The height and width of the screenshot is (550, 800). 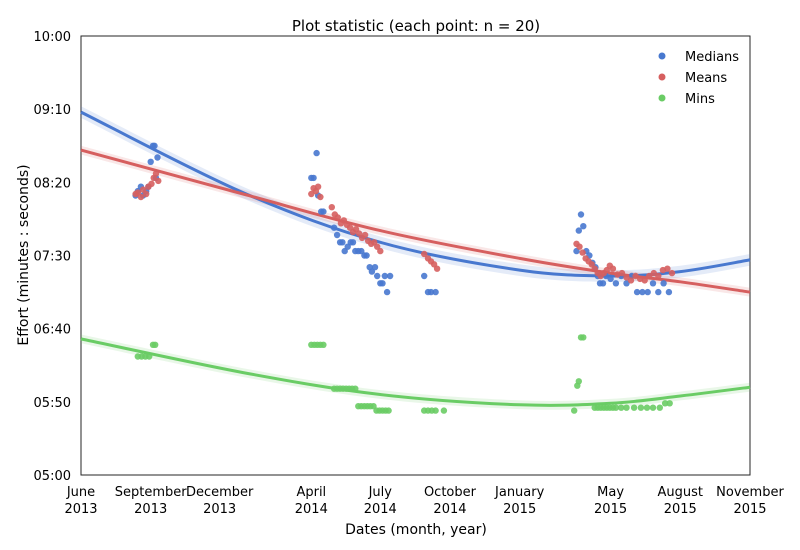 I want to click on x-axis-label: Dates (month, year), so click(x=416, y=530).